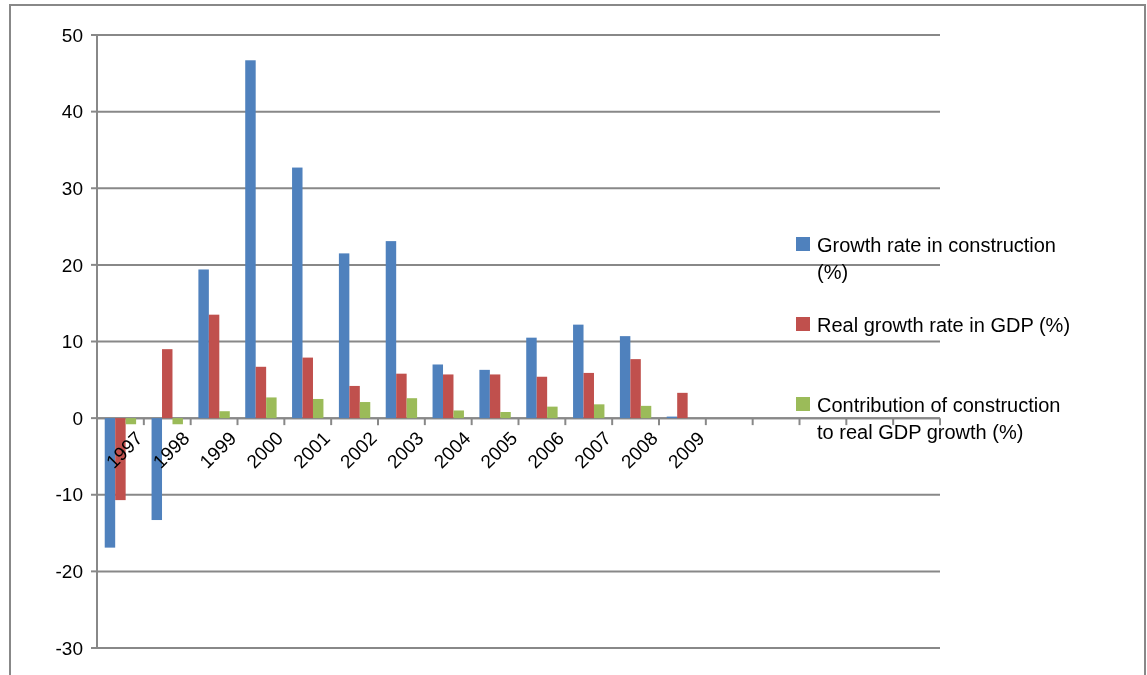 This screenshot has height=675, width=1147. I want to click on y-tick-label: 30, so click(72, 188).